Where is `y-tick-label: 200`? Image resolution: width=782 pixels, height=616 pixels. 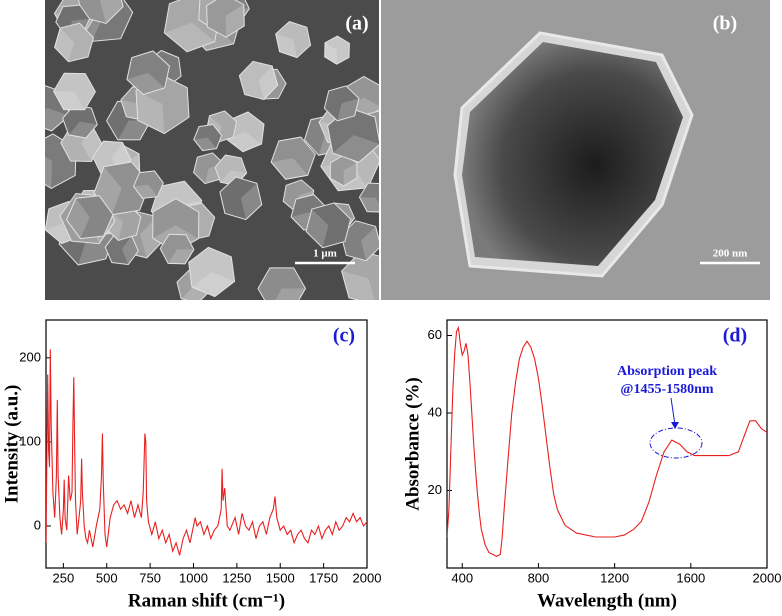 y-tick-label: 200 is located at coordinates (30, 356).